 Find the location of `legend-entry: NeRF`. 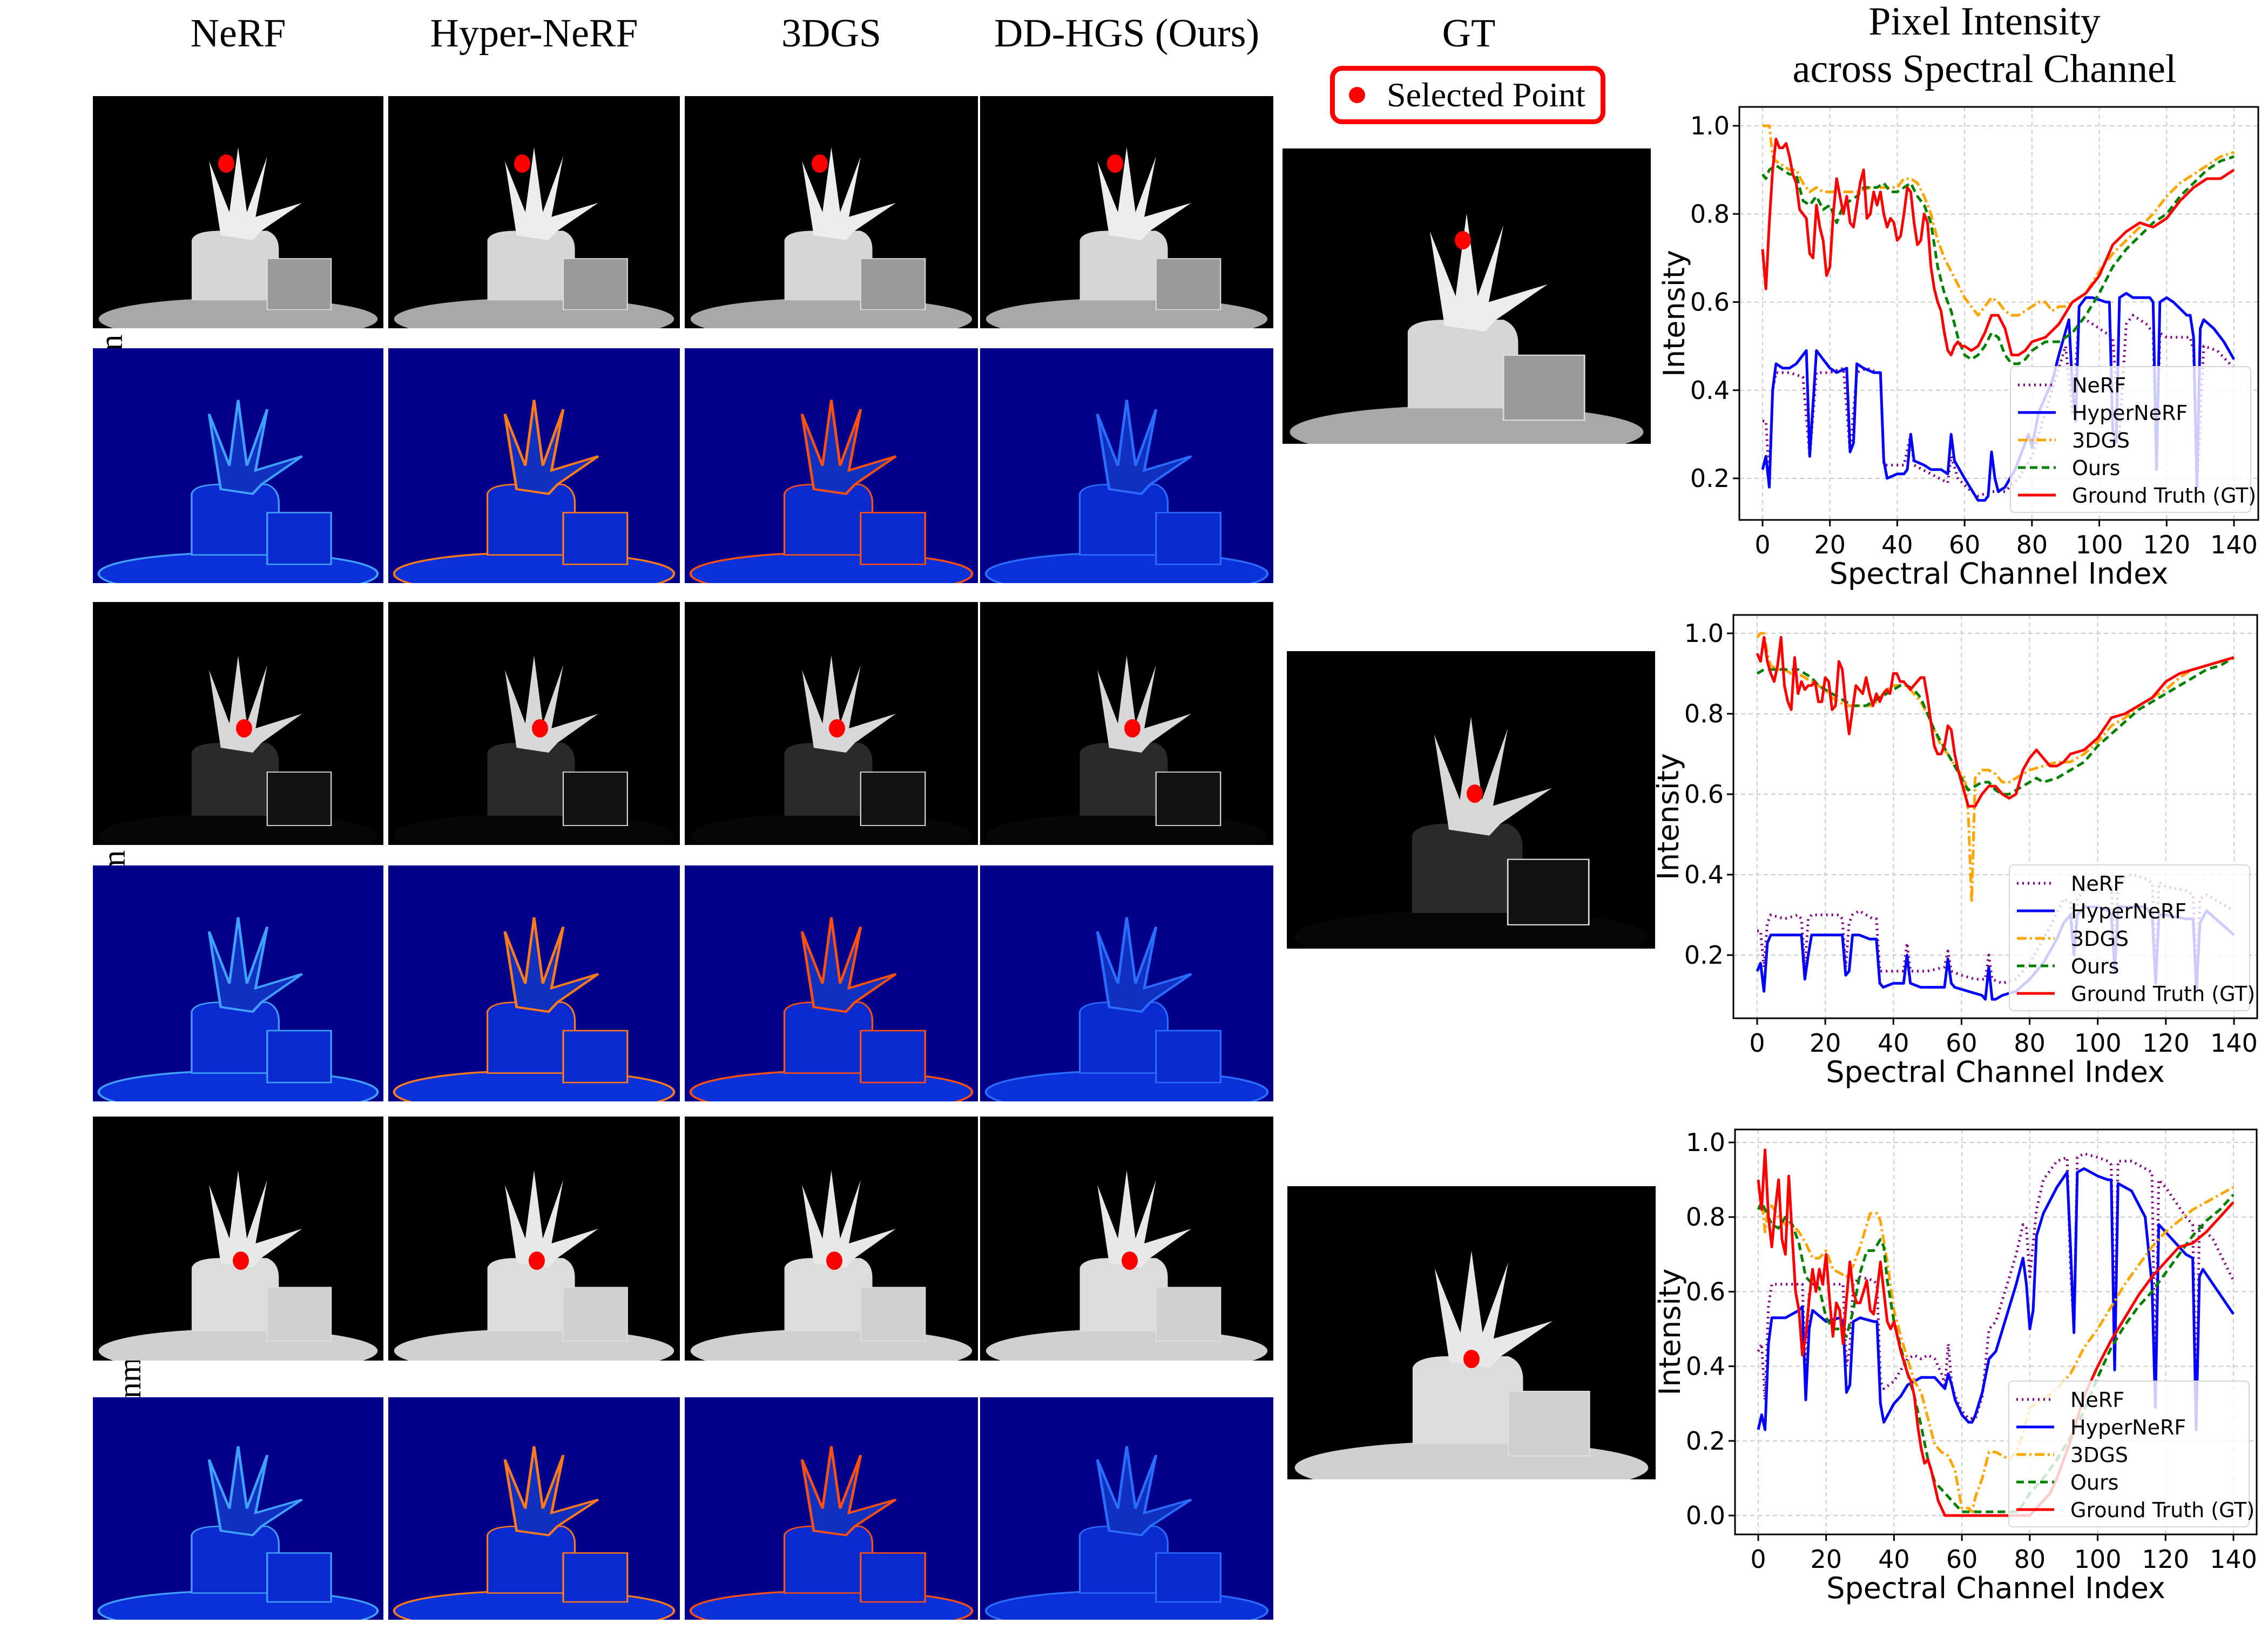

legend-entry: NeRF is located at coordinates (2097, 1400).